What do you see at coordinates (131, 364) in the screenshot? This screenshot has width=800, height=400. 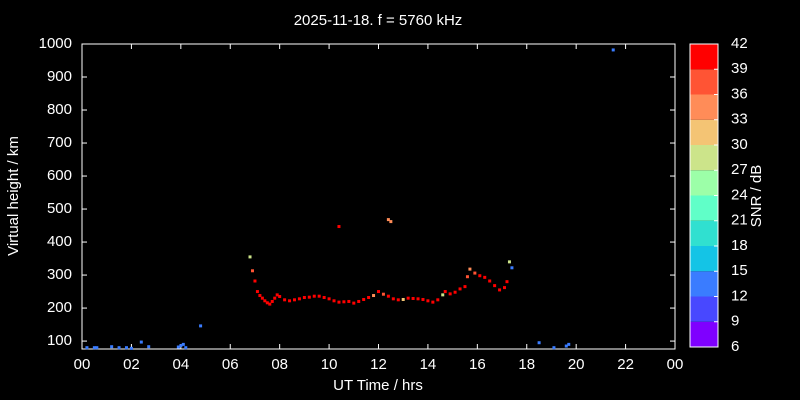 I see `x-tick-label: 02` at bounding box center [131, 364].